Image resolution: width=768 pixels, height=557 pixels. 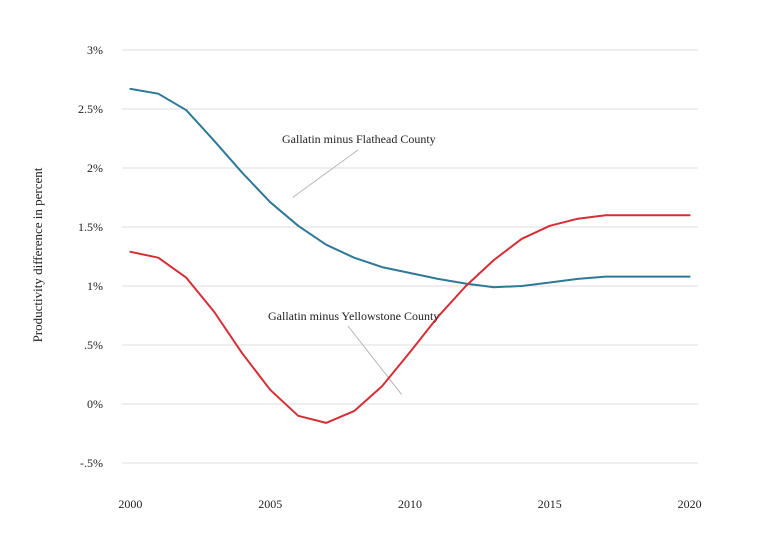 What do you see at coordinates (90, 256) in the screenshot?
I see `y-axis-tick-labels: 3% 2.5% 2% 1.5% 1% .5% 0% -.5%` at bounding box center [90, 256].